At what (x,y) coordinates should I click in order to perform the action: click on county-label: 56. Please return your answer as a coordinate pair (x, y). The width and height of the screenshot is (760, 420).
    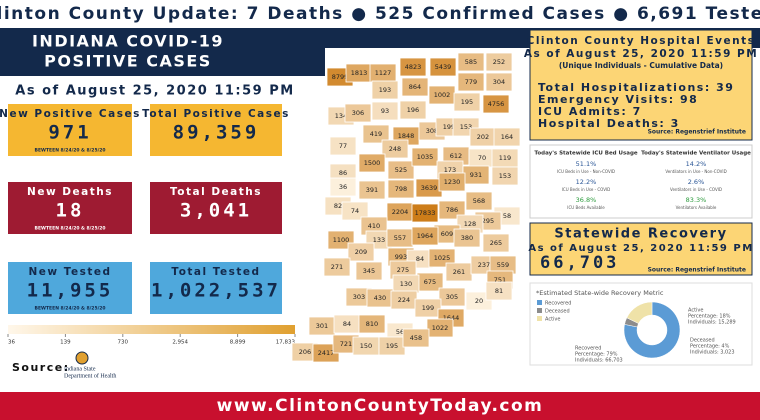
    Looking at the image, I should click on (400, 332).